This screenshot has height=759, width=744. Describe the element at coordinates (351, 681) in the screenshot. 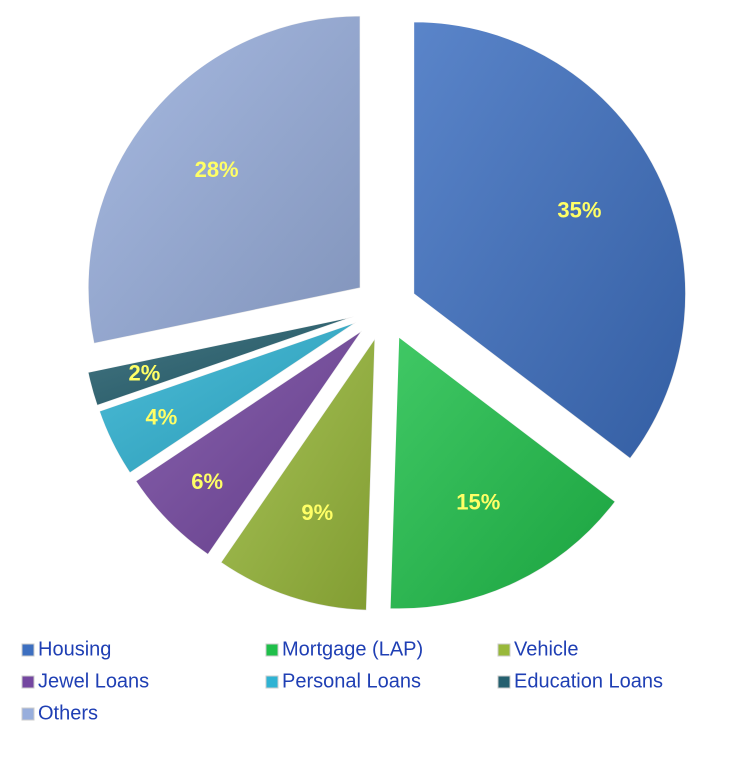

I see `legend-label: Personal Loans` at that location.